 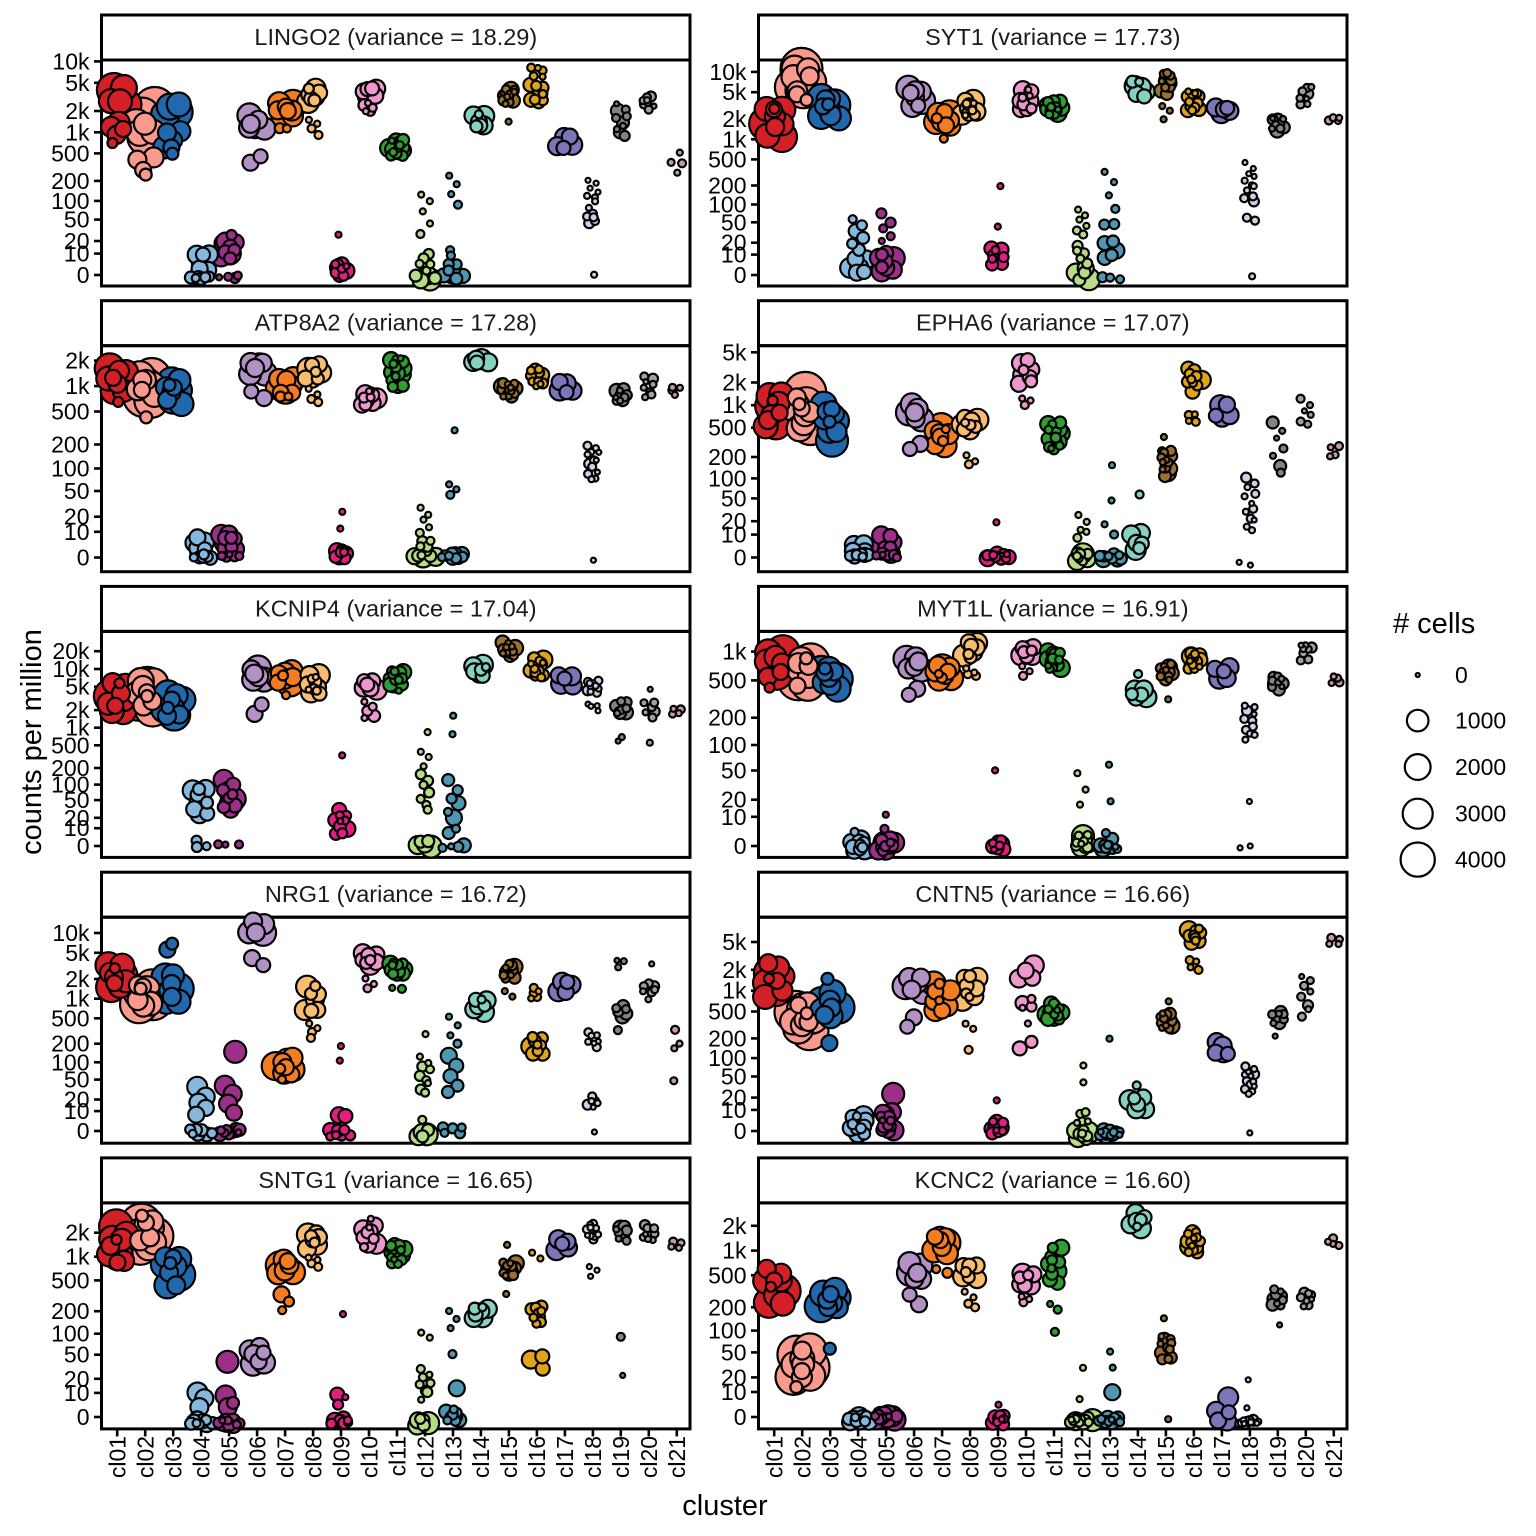 What do you see at coordinates (1082, 1457) in the screenshot?
I see `svg-text: cl12` at bounding box center [1082, 1457].